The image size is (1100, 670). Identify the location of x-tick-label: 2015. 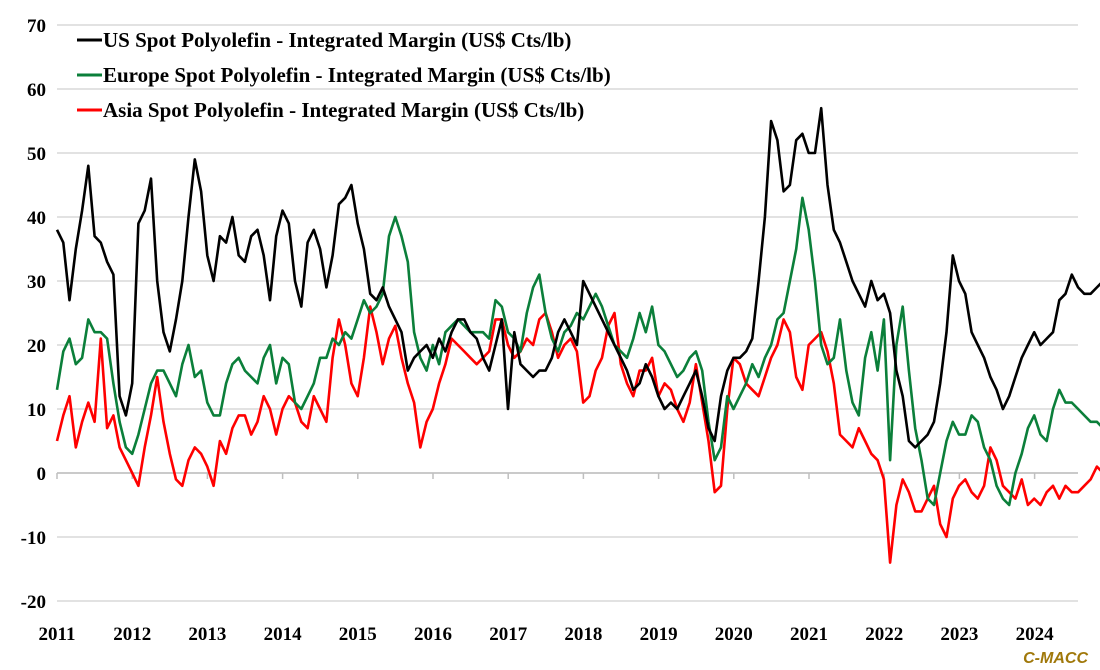
(358, 634).